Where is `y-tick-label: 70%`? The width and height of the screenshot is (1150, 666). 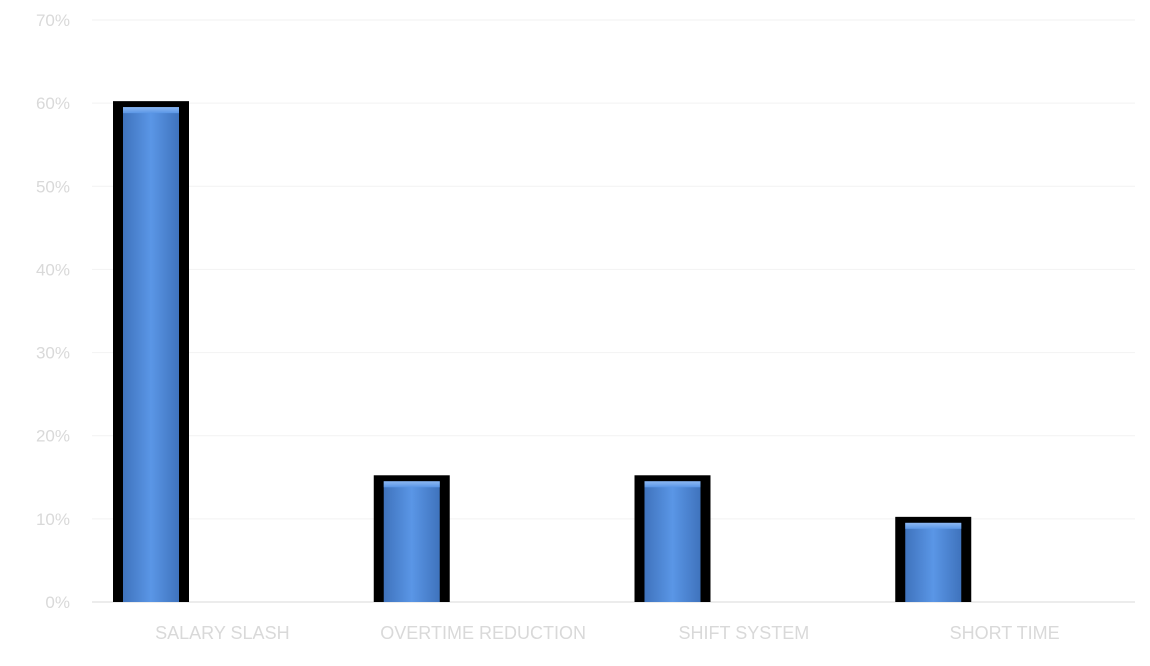 y-tick-label: 70% is located at coordinates (53, 20).